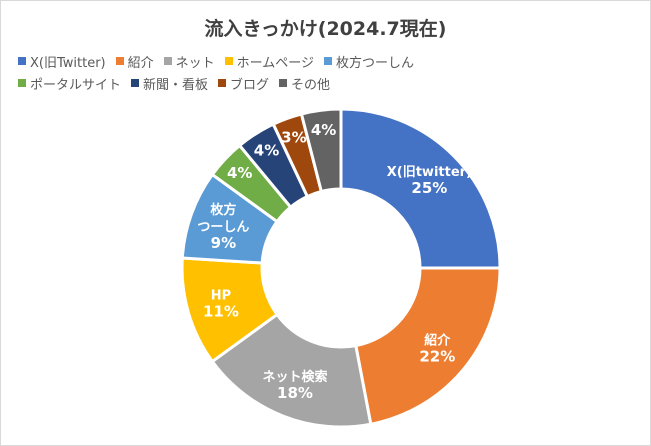 The height and width of the screenshot is (446, 651). I want to click on slice-percent-label: 3%, so click(293, 137).